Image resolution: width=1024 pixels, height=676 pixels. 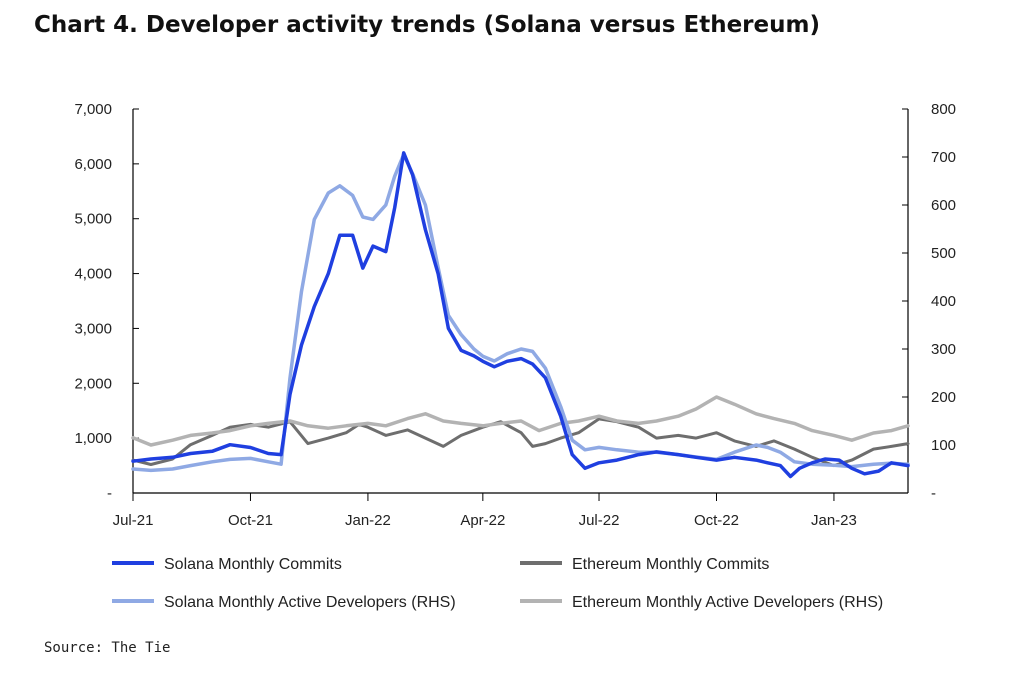 I want to click on legend-label: Solana Monthly Active Developers (RHS), so click(x=310, y=602).